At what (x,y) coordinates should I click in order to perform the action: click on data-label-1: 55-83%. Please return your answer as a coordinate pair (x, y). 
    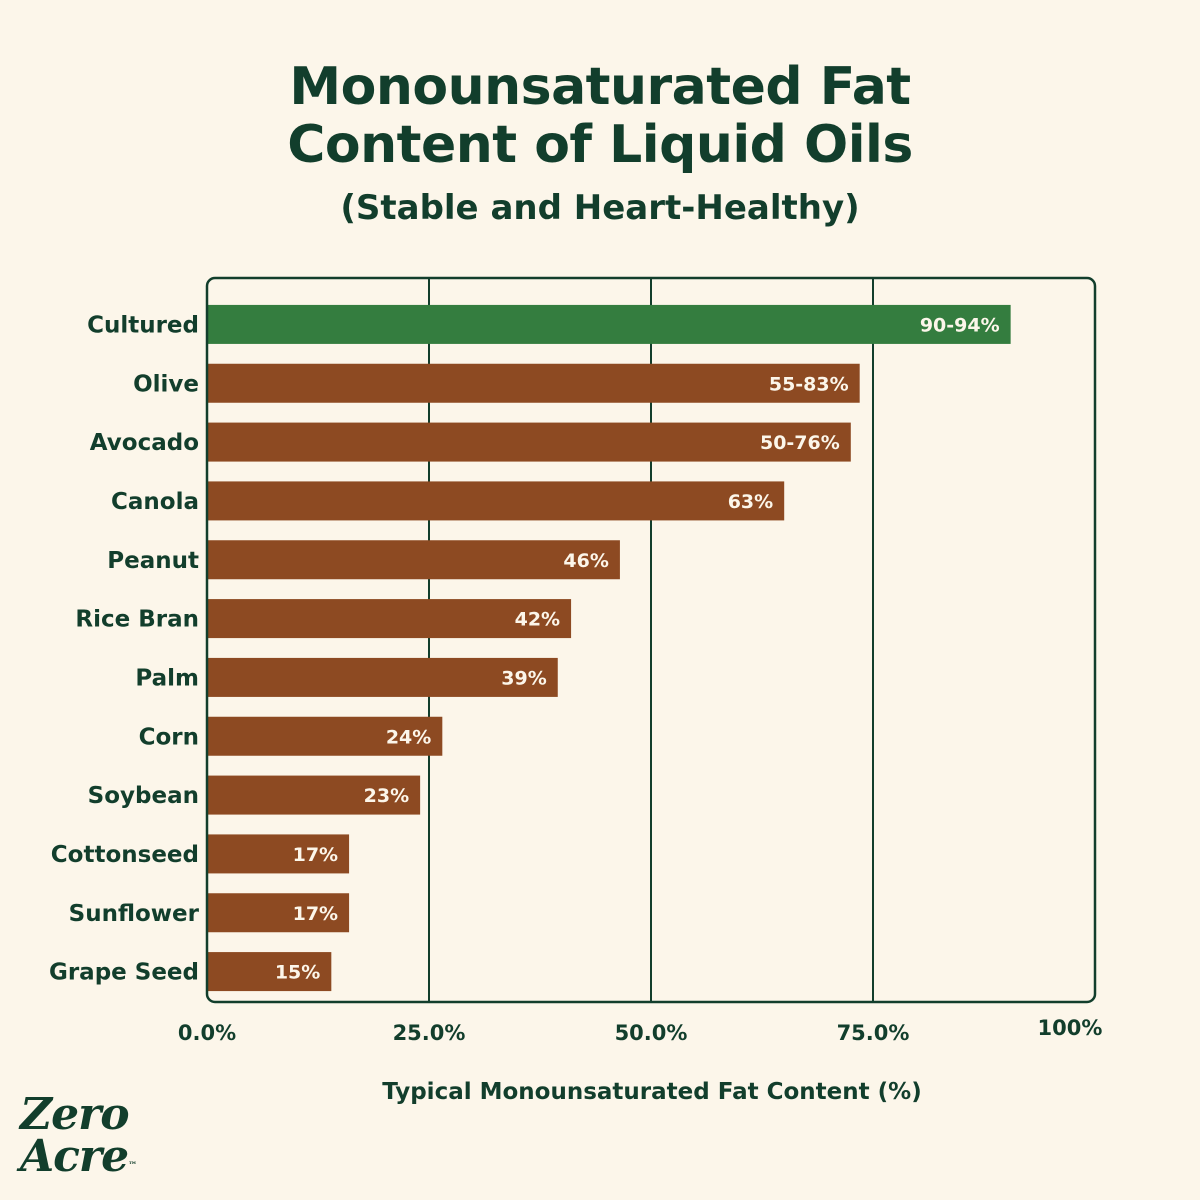
    Looking at the image, I should click on (809, 384).